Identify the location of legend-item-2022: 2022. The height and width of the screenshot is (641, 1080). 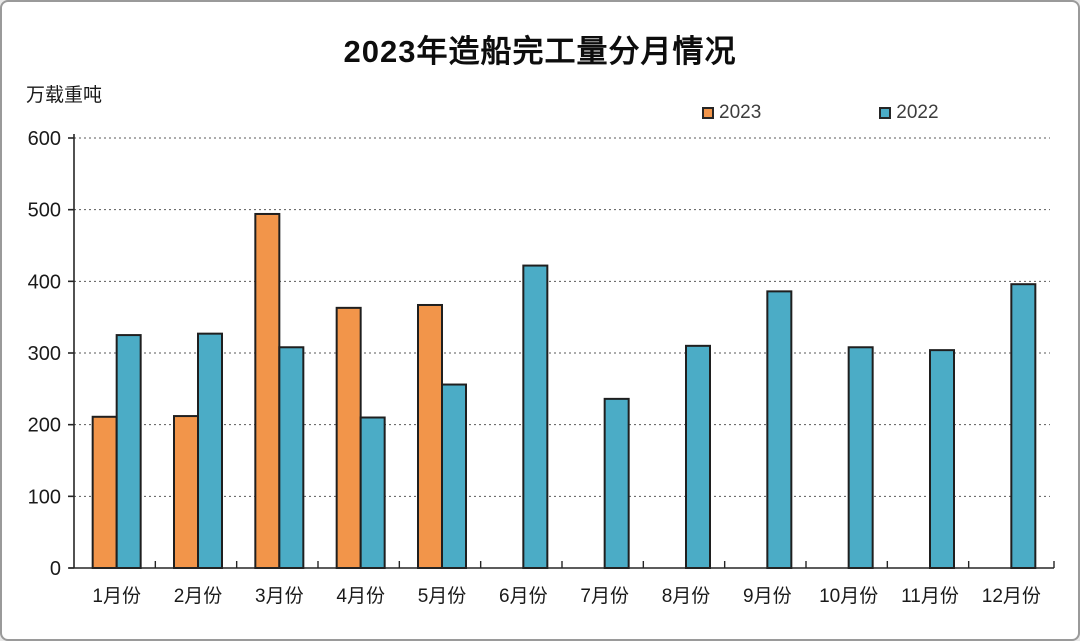
(909, 113).